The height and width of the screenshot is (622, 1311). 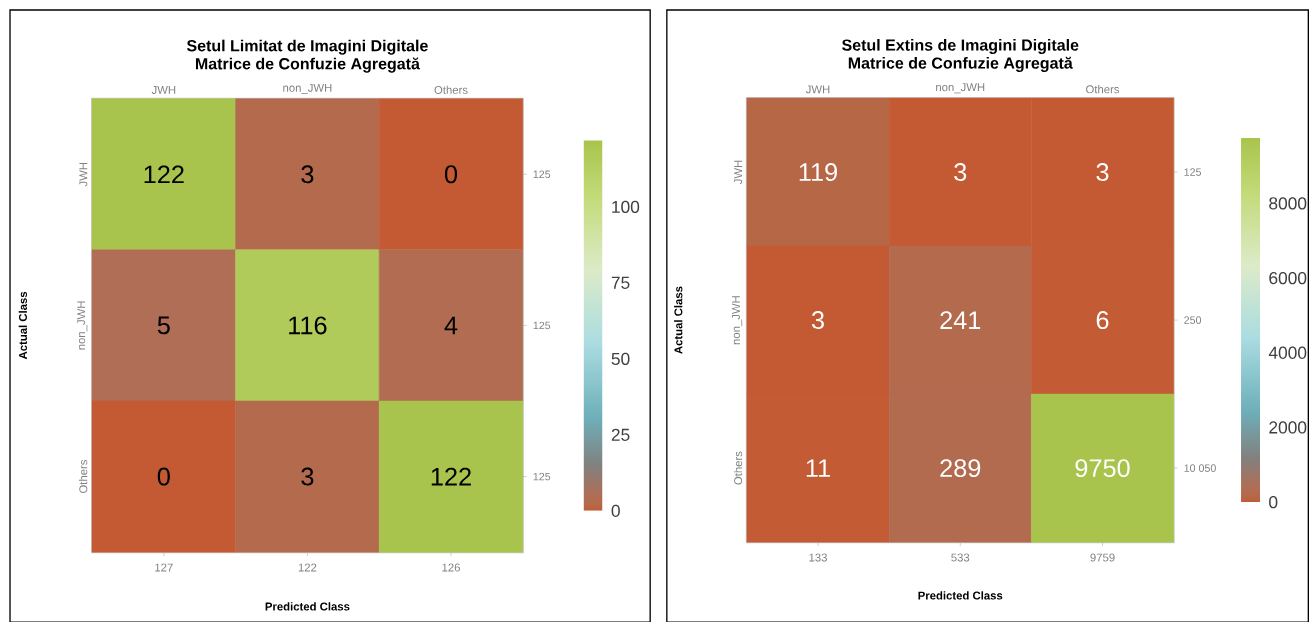 What do you see at coordinates (818, 468) in the screenshot?
I see `data-label: 11` at bounding box center [818, 468].